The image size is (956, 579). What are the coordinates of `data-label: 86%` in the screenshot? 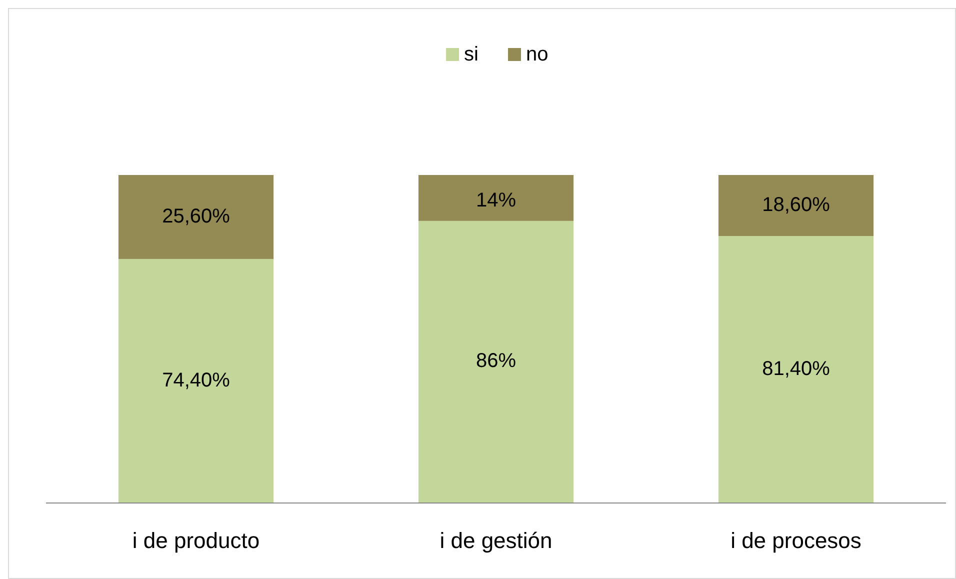 It's located at (496, 361).